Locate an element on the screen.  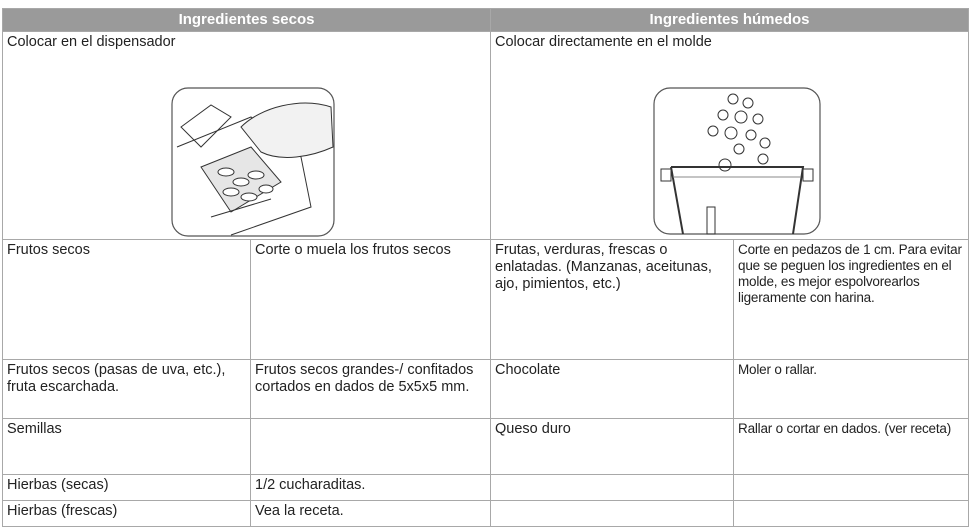
table-cell: Hierbas (frescas) is located at coordinates (126, 513).